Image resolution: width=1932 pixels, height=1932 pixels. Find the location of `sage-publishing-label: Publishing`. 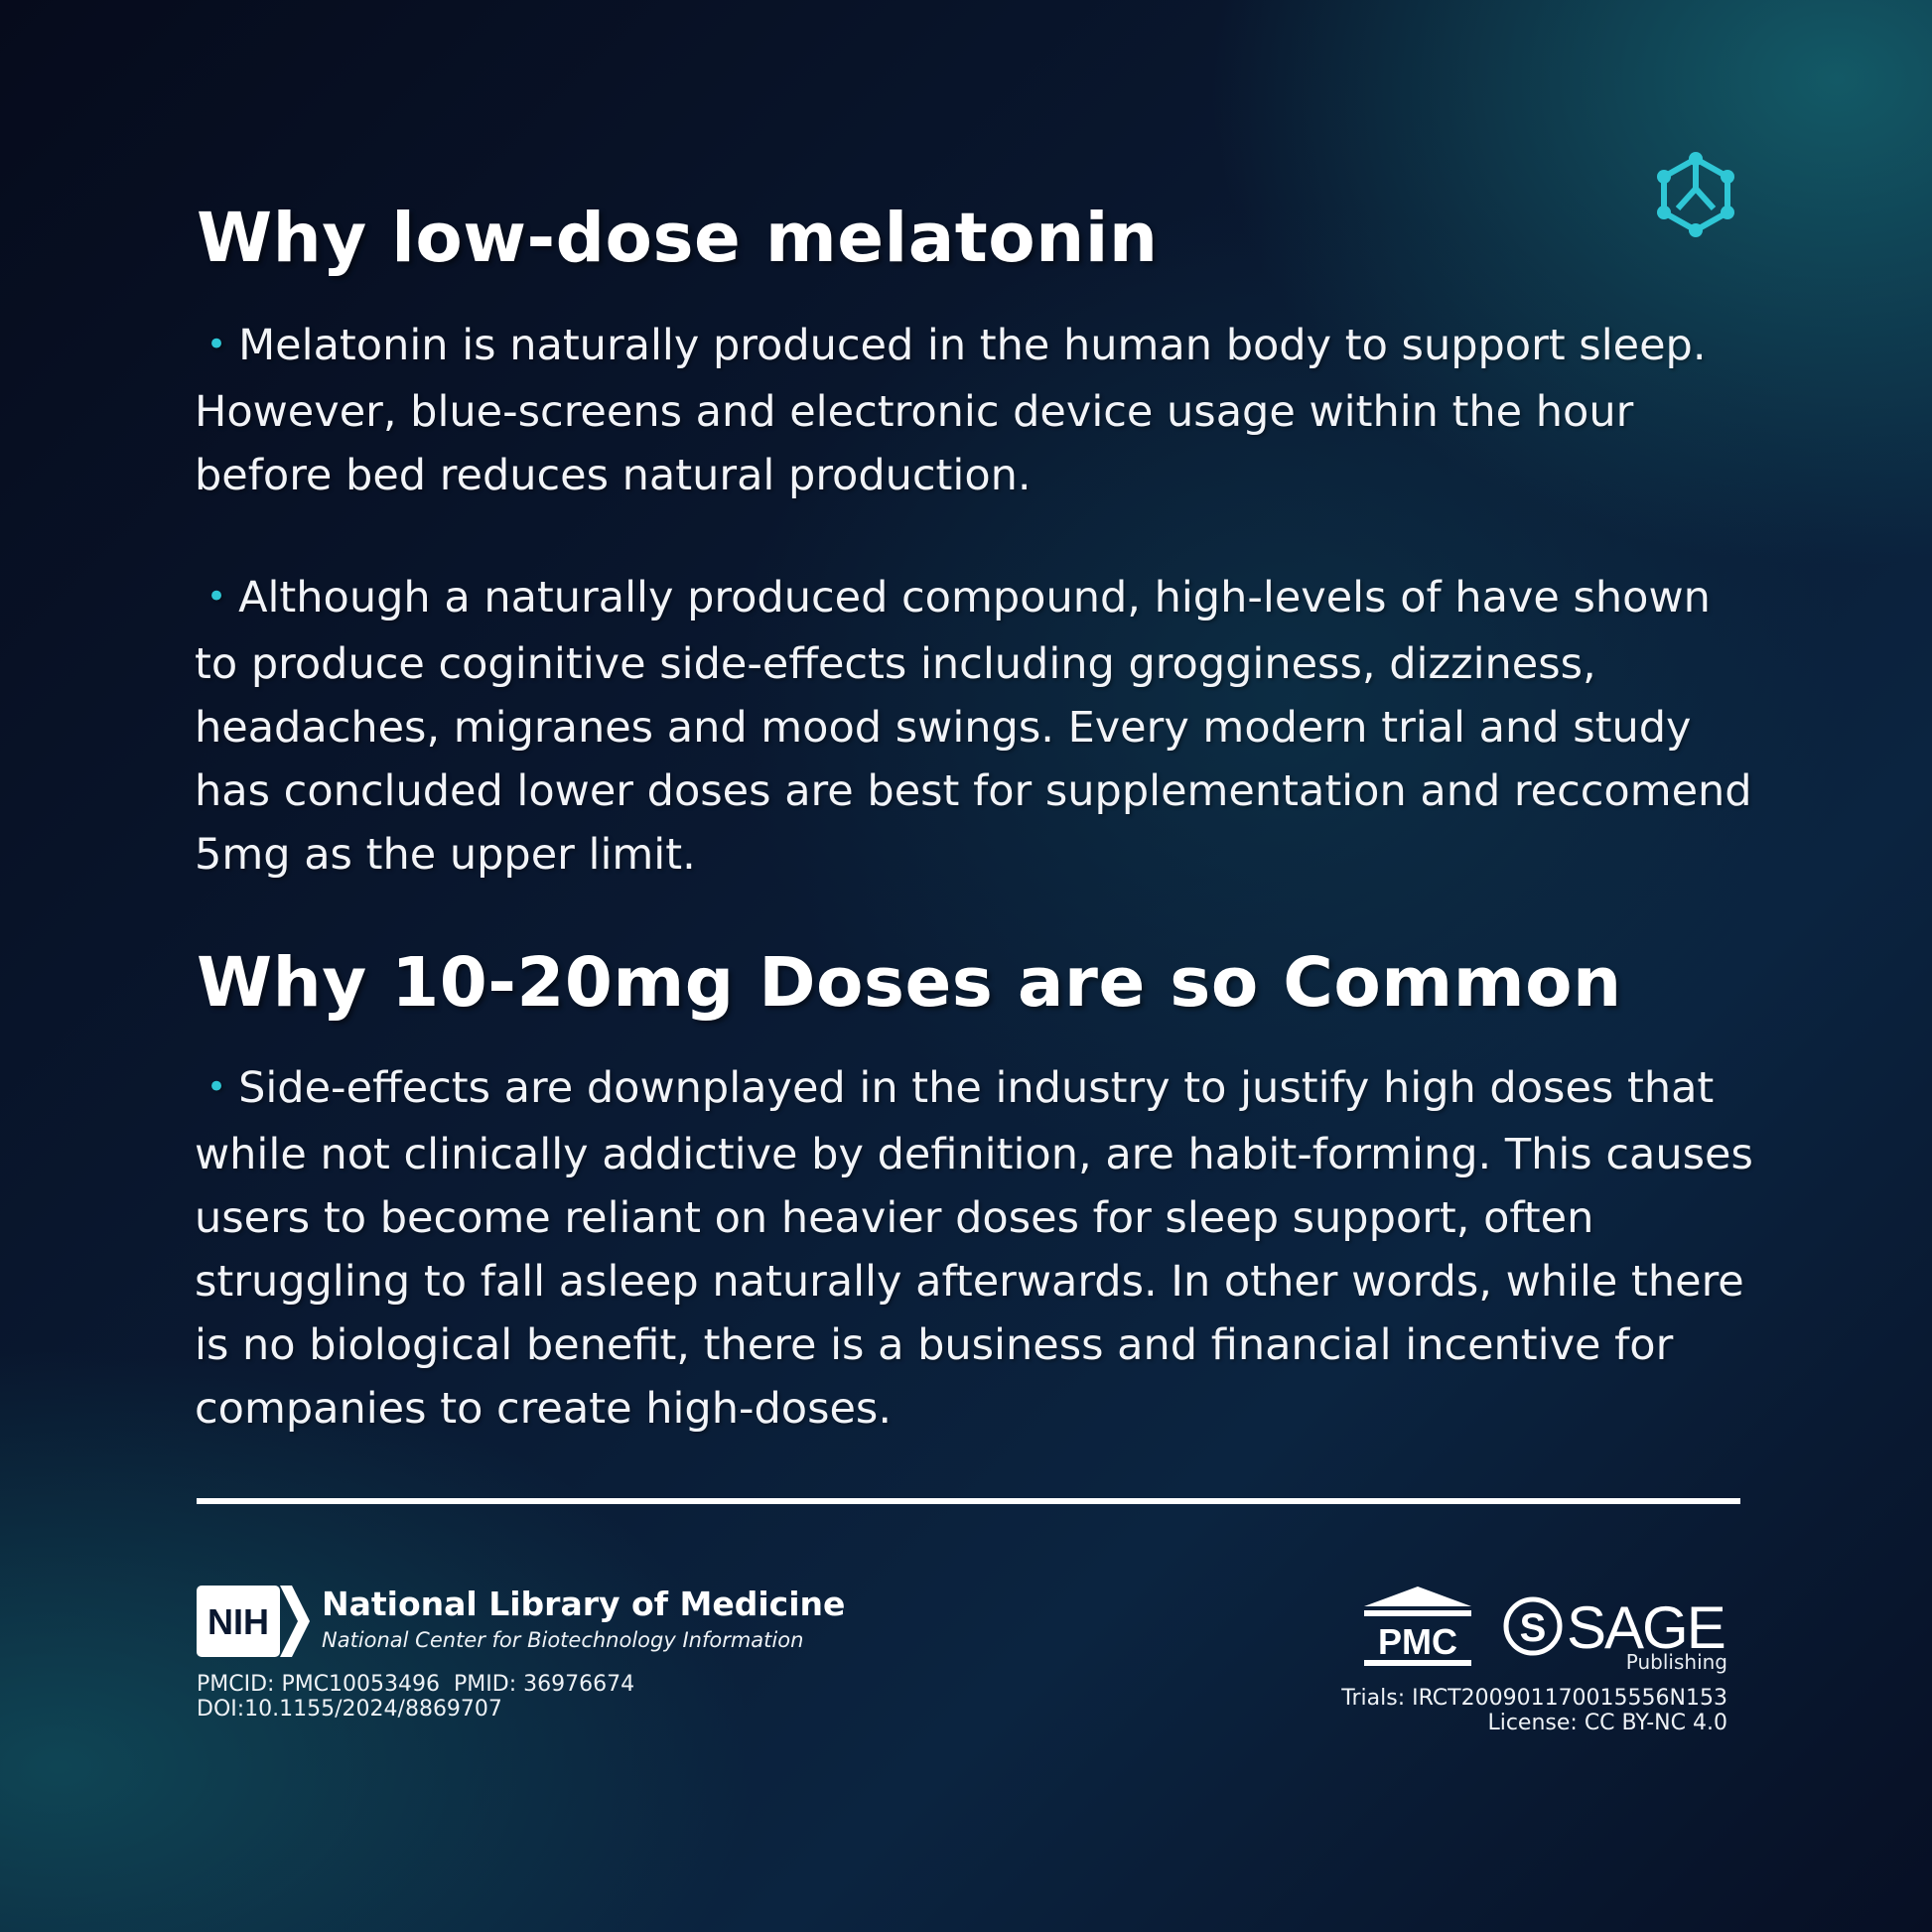

sage-publishing-label: Publishing is located at coordinates (1676, 1662).